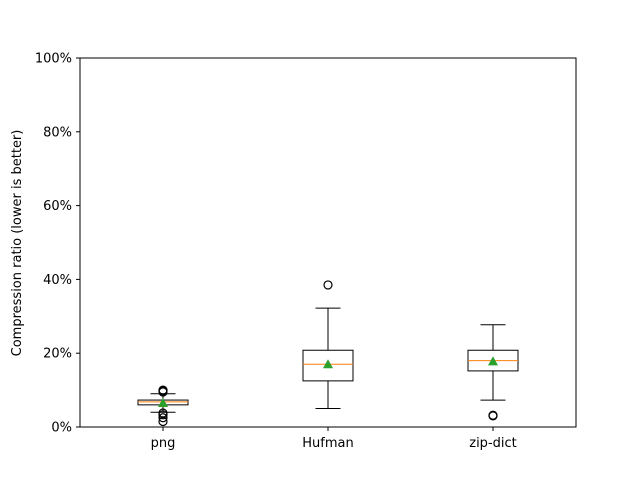 Image resolution: width=640 pixels, height=480 pixels. I want to click on y-tick-label: 60%, so click(57, 206).